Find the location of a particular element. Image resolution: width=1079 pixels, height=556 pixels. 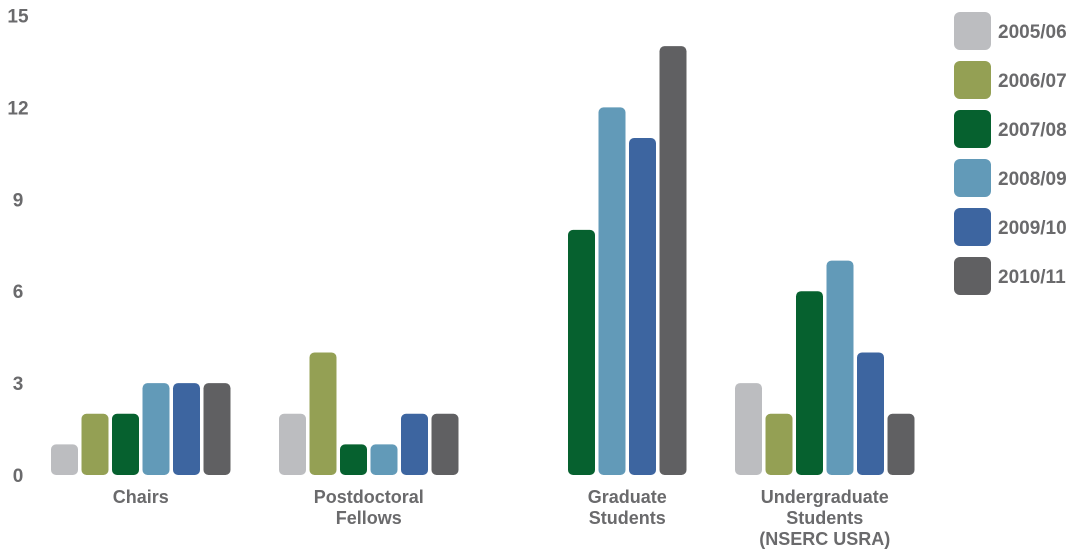

legend-label: 2005/06 is located at coordinates (1032, 32).